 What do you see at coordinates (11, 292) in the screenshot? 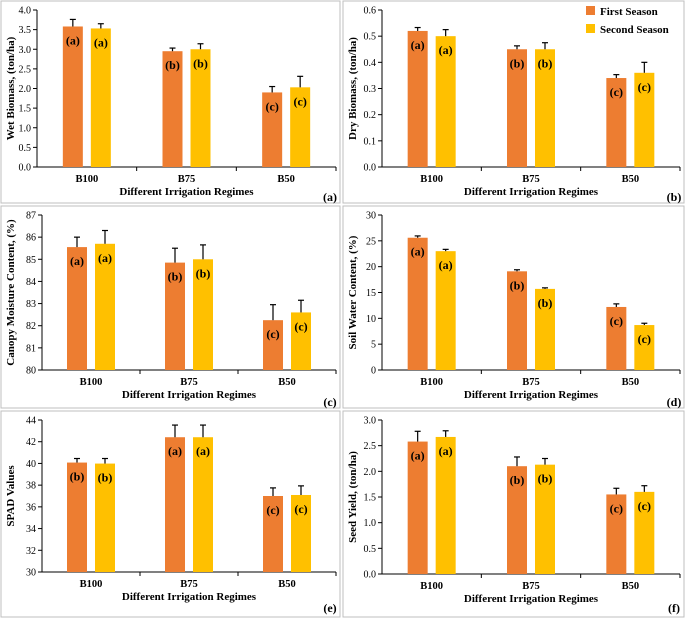
I see `y-axis-title: Canopy Moisture Content, (%)` at bounding box center [11, 292].